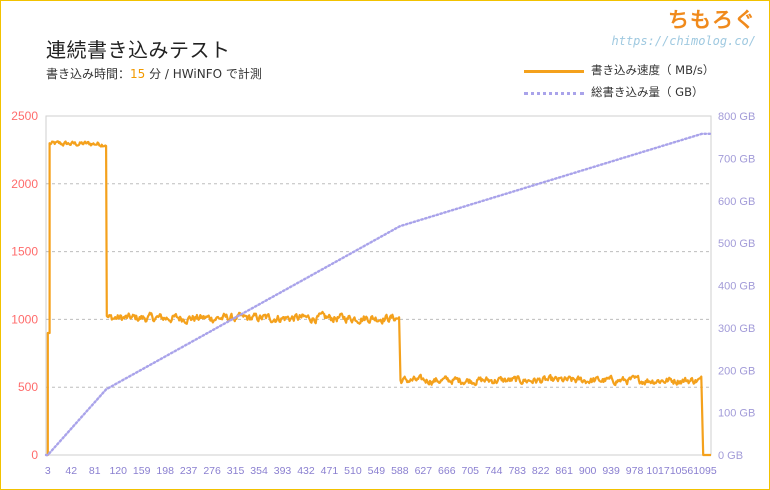  What do you see at coordinates (24, 184) in the screenshot?
I see `y-left-tick-label: 2000` at bounding box center [24, 184].